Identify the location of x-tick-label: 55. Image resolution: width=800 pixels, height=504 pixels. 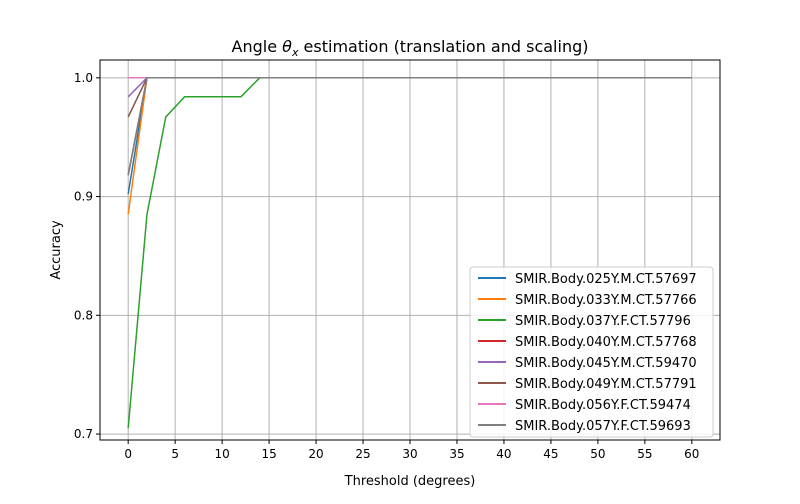
(644, 454).